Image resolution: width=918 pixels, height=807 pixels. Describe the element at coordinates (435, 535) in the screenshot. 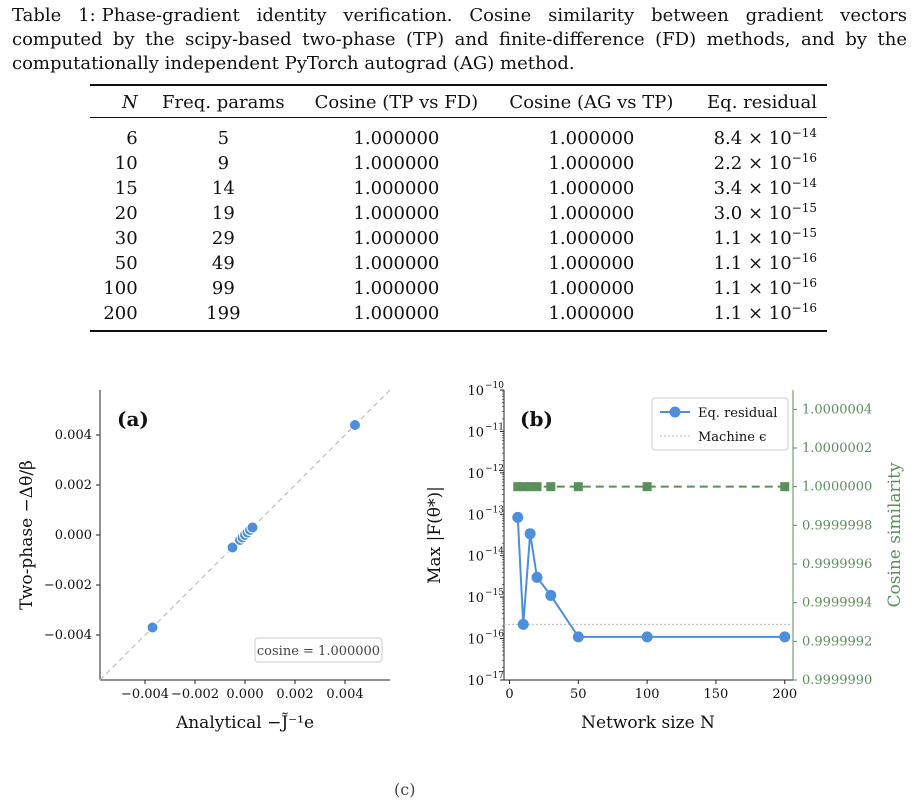

I see `ylabel-b: Max |F(θ*)|` at that location.